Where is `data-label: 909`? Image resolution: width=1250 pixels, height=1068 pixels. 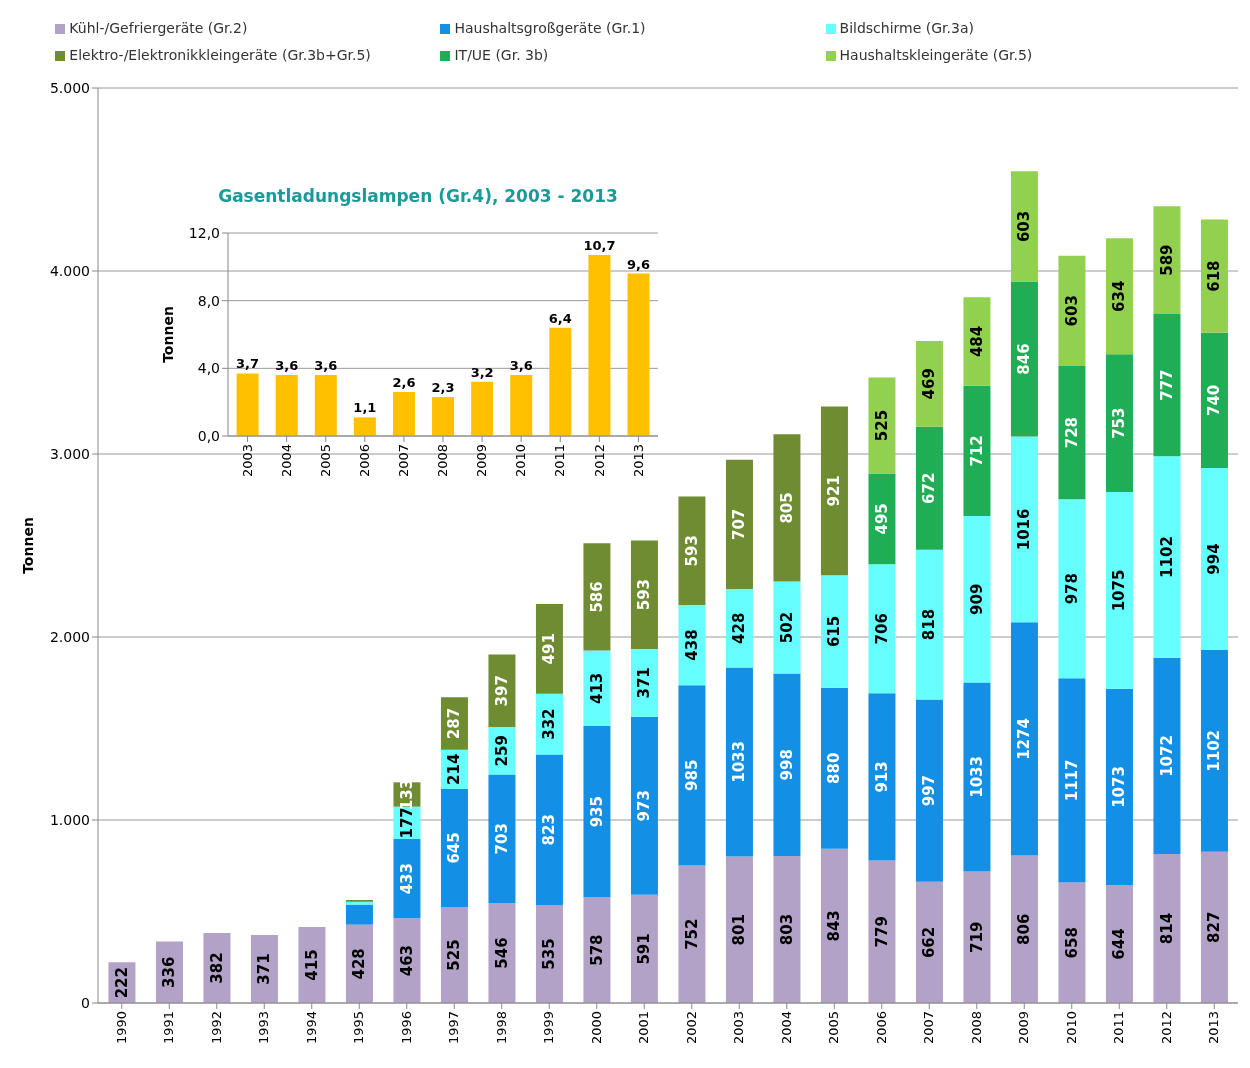 data-label: 909 is located at coordinates (976, 599).